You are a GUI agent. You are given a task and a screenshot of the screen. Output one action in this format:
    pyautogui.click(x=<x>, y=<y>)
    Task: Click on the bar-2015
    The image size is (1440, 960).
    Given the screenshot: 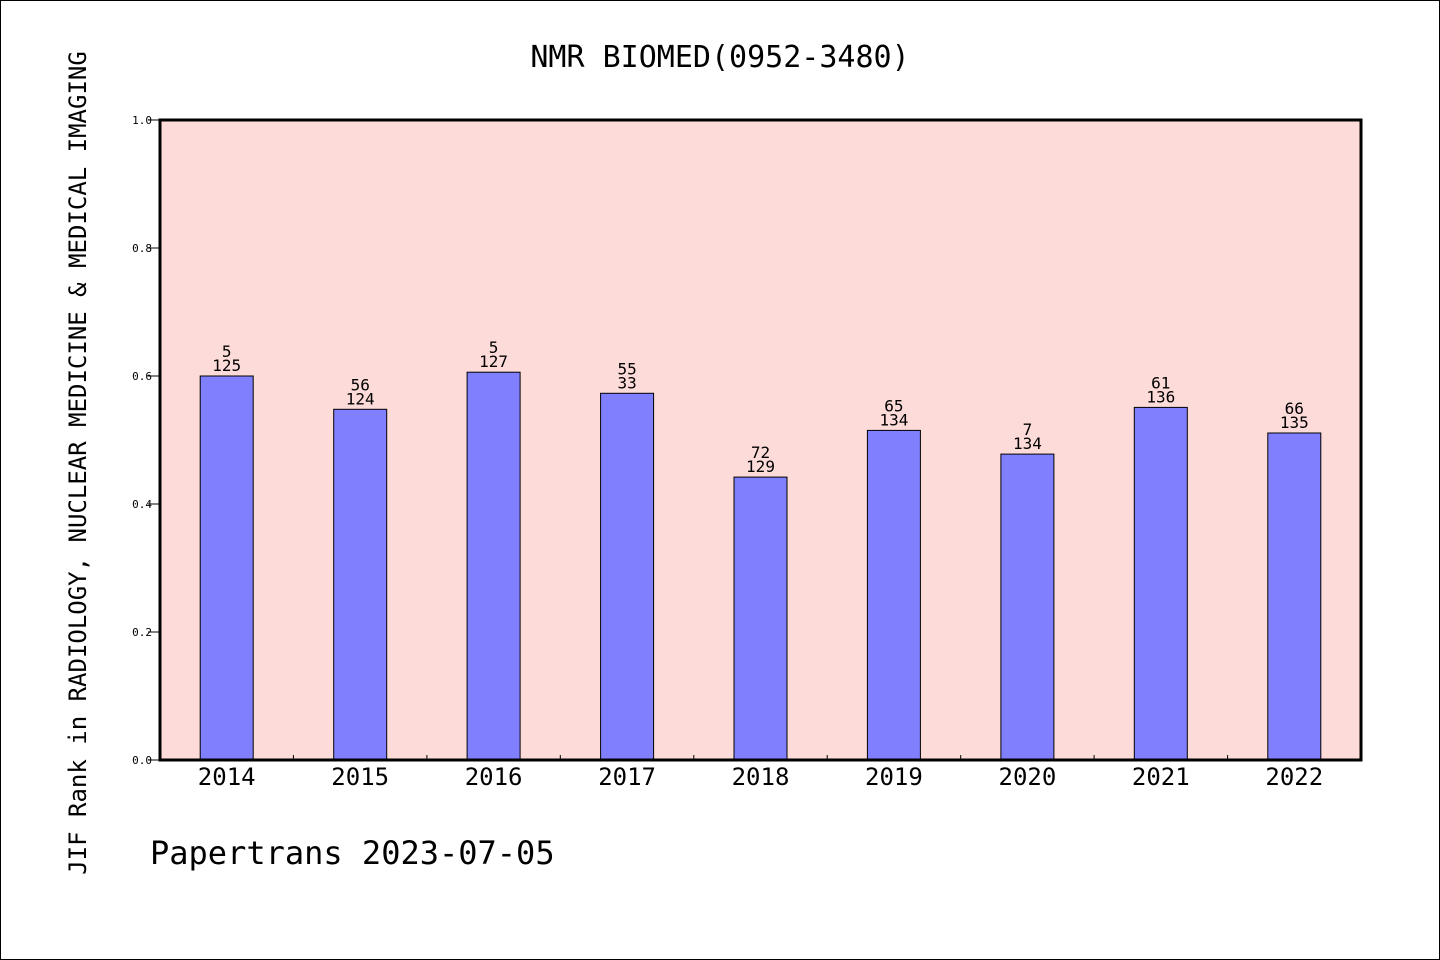 What is the action you would take?
    pyautogui.click(x=360, y=584)
    